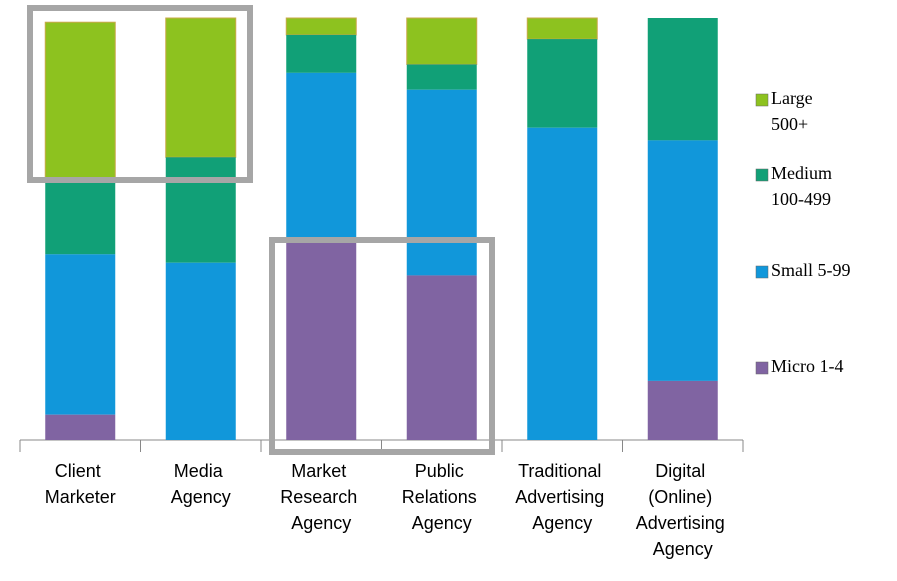  I want to click on x-tick-label: Media Agency, so click(201, 484).